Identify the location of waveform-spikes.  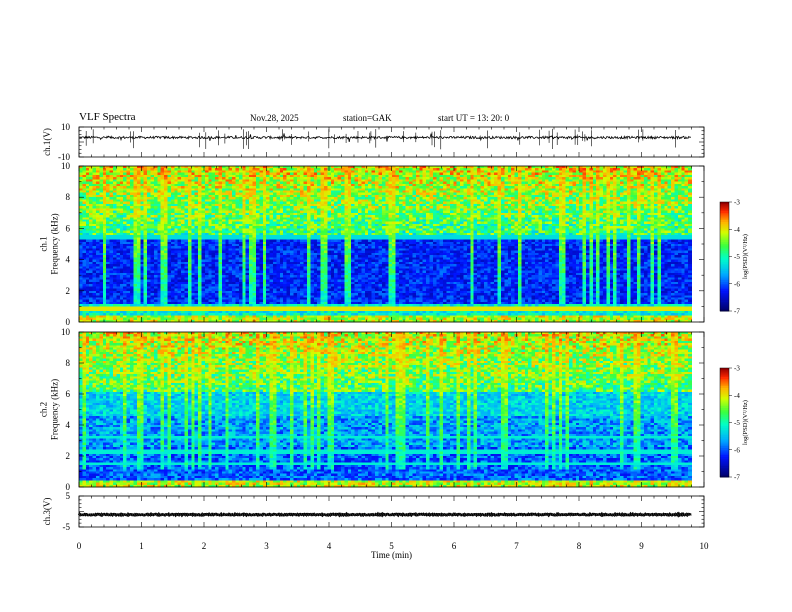
(380, 139).